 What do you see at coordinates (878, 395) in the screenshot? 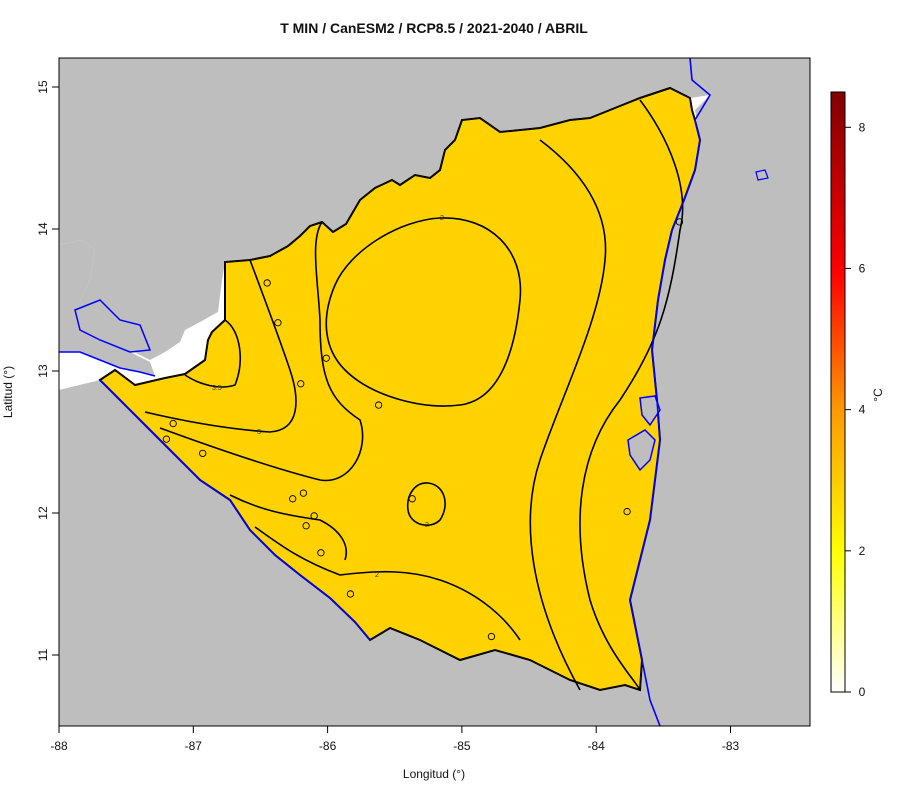
I see `colorbar-label: °C` at bounding box center [878, 395].